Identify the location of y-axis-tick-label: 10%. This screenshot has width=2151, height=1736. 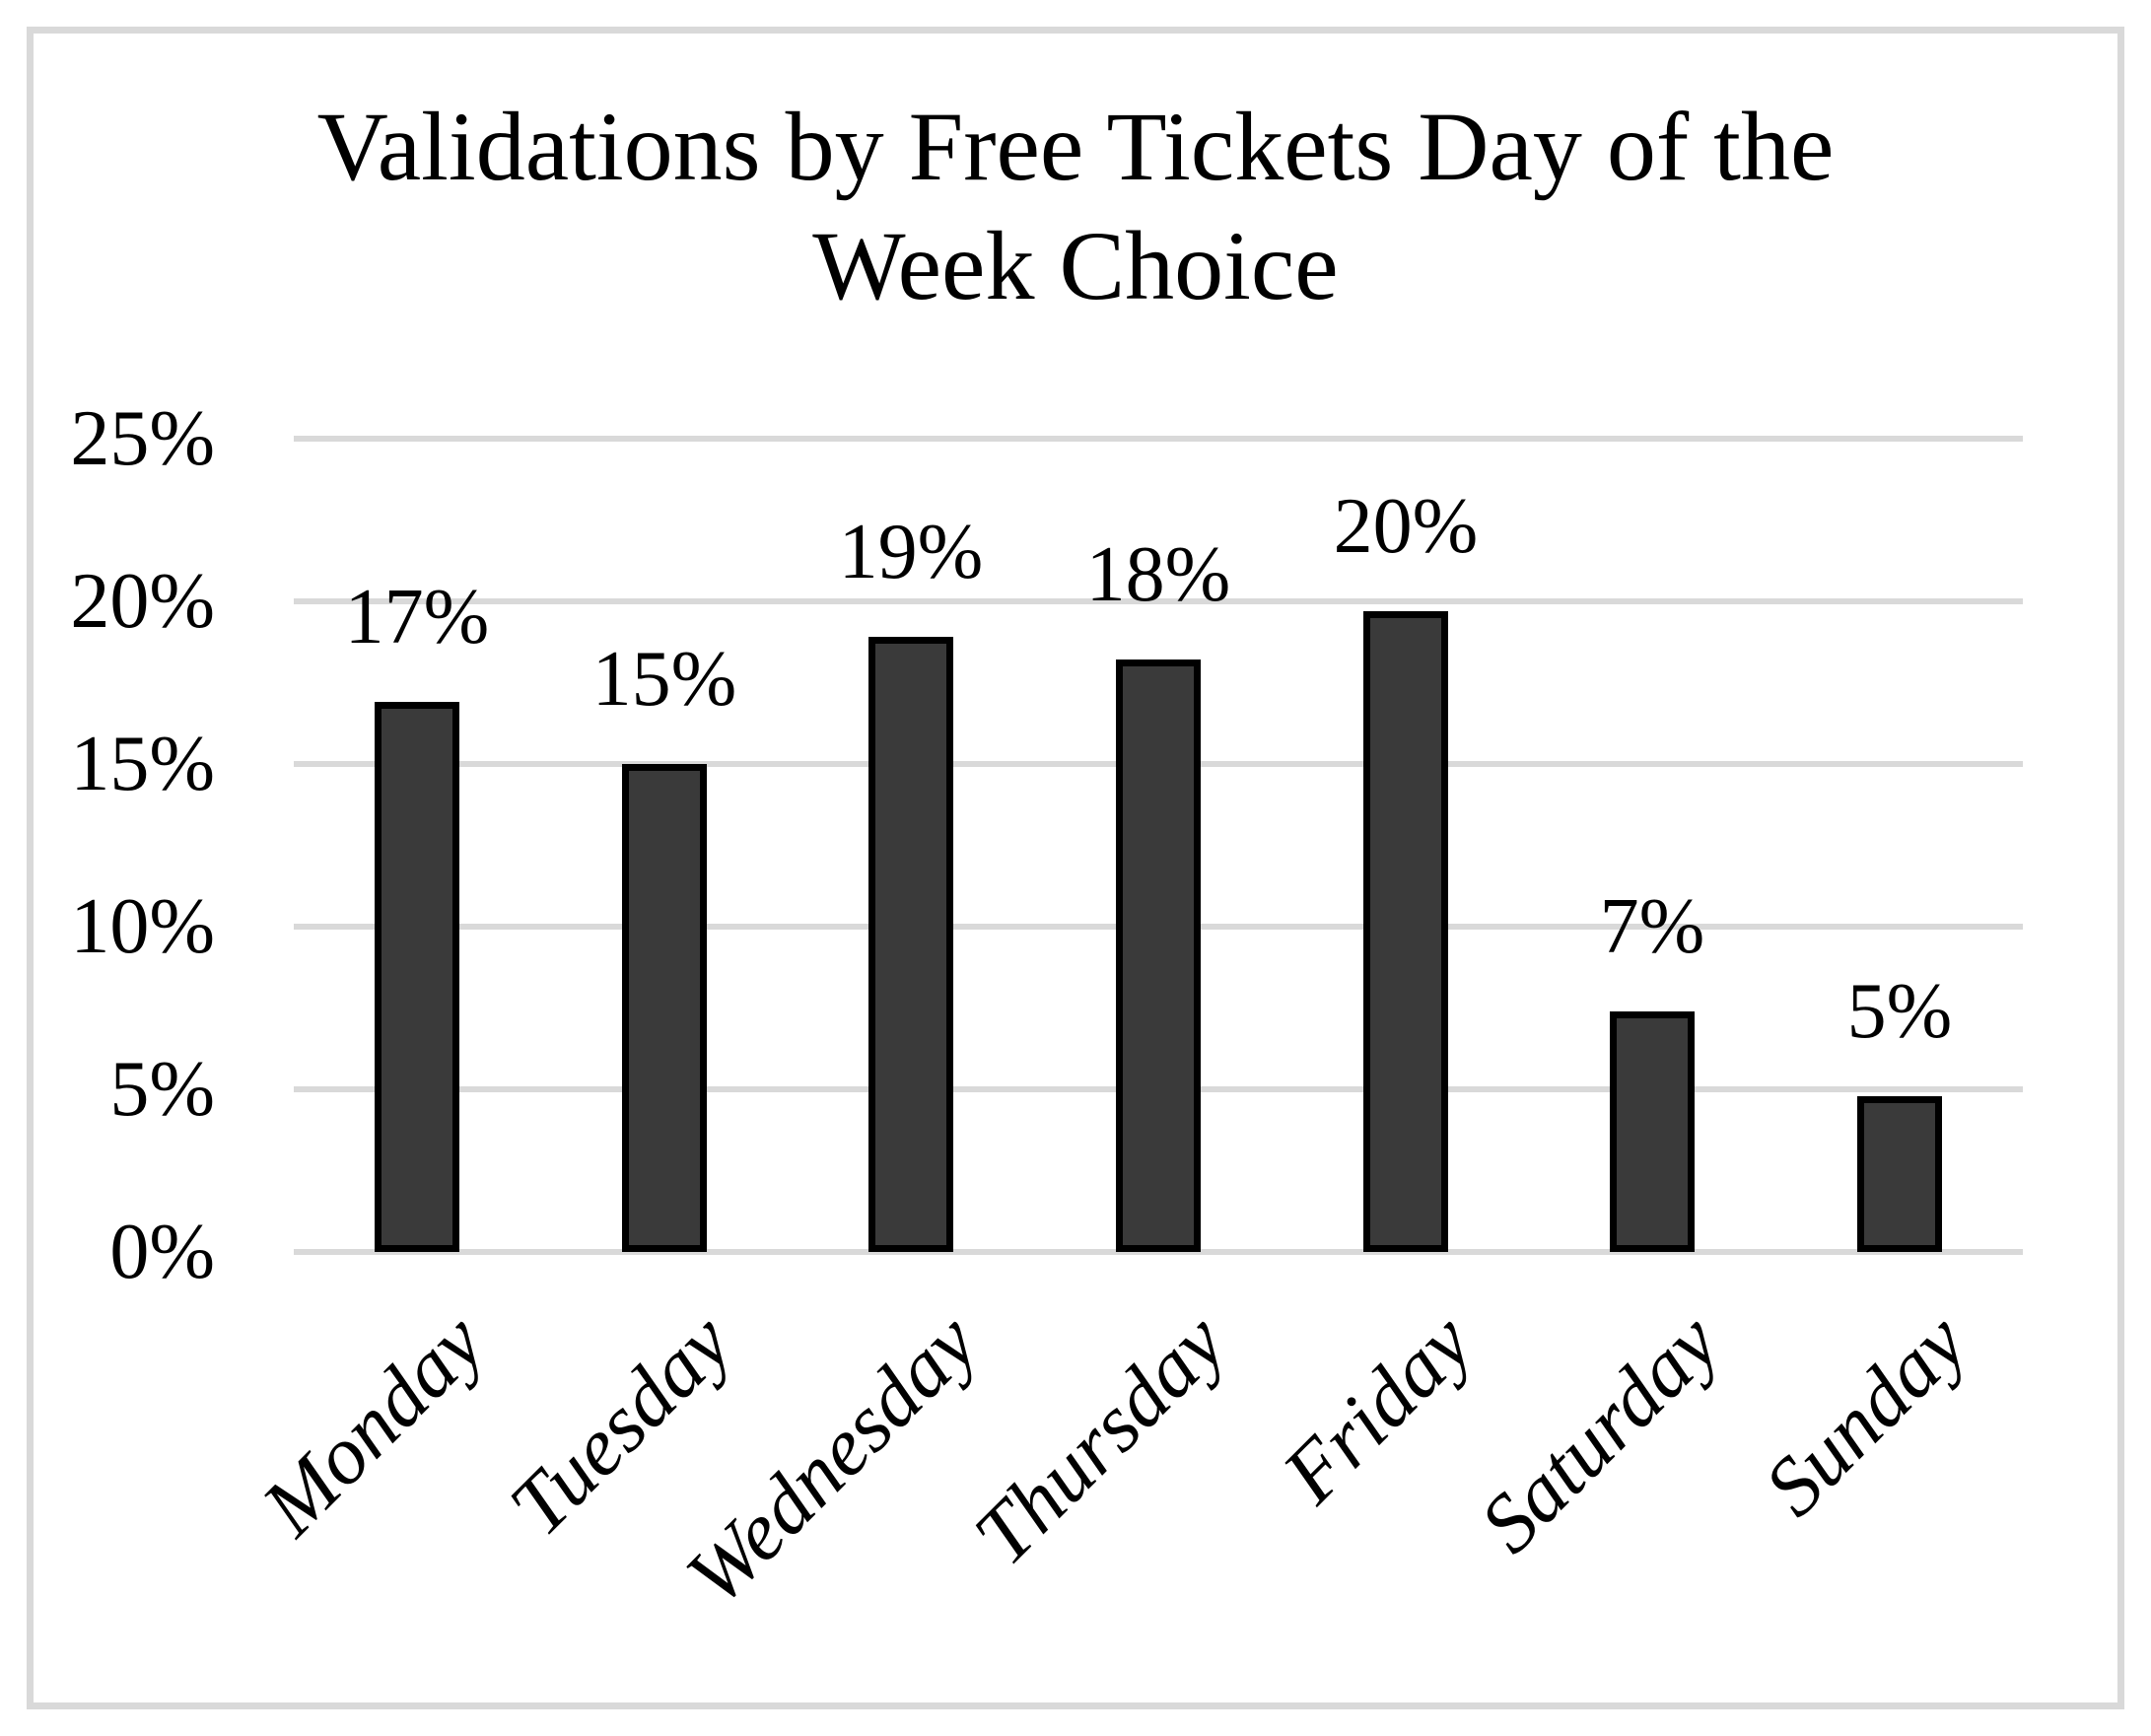
(142, 927).